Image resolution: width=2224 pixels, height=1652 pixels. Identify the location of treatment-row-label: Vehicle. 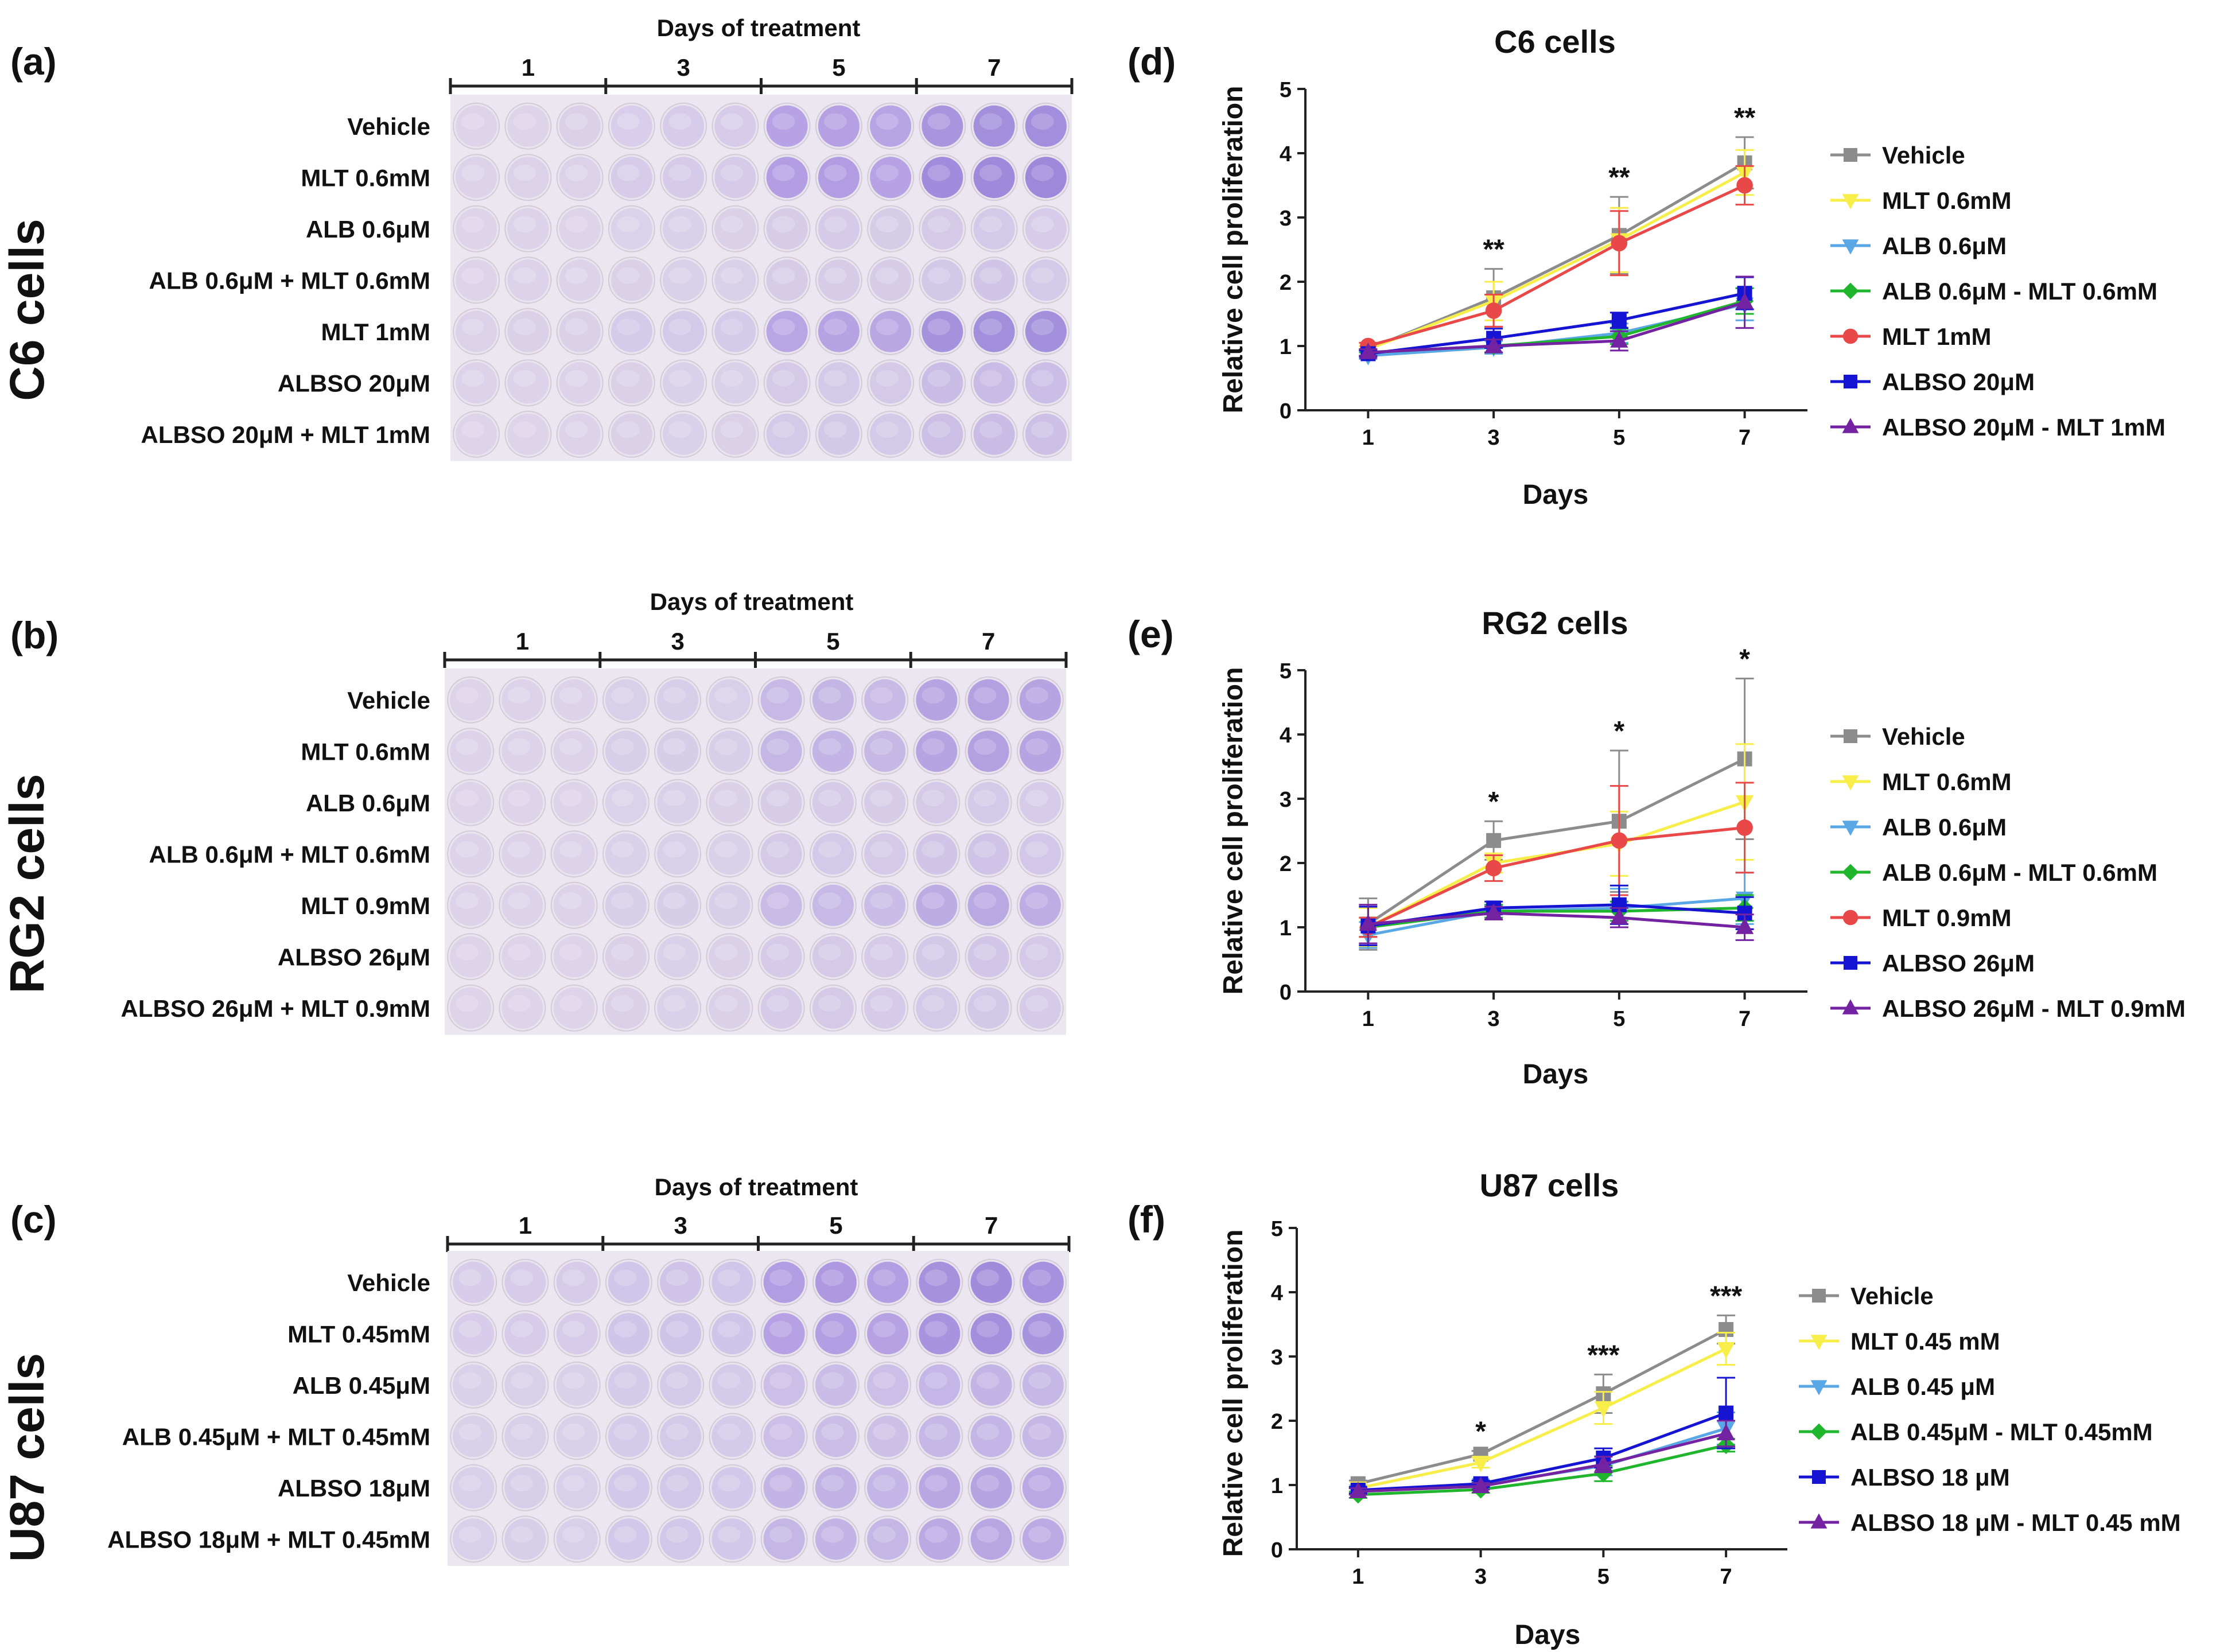
(389, 700).